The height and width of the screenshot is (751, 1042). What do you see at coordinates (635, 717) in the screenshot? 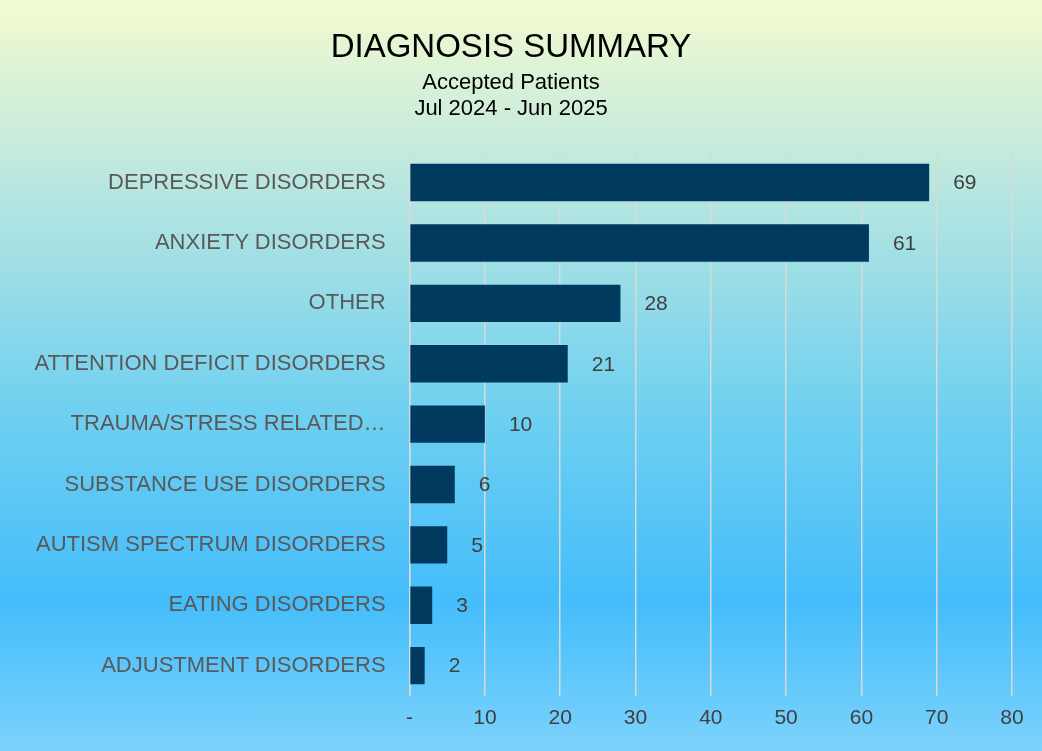
I see `x-tick-label: 30` at bounding box center [635, 717].